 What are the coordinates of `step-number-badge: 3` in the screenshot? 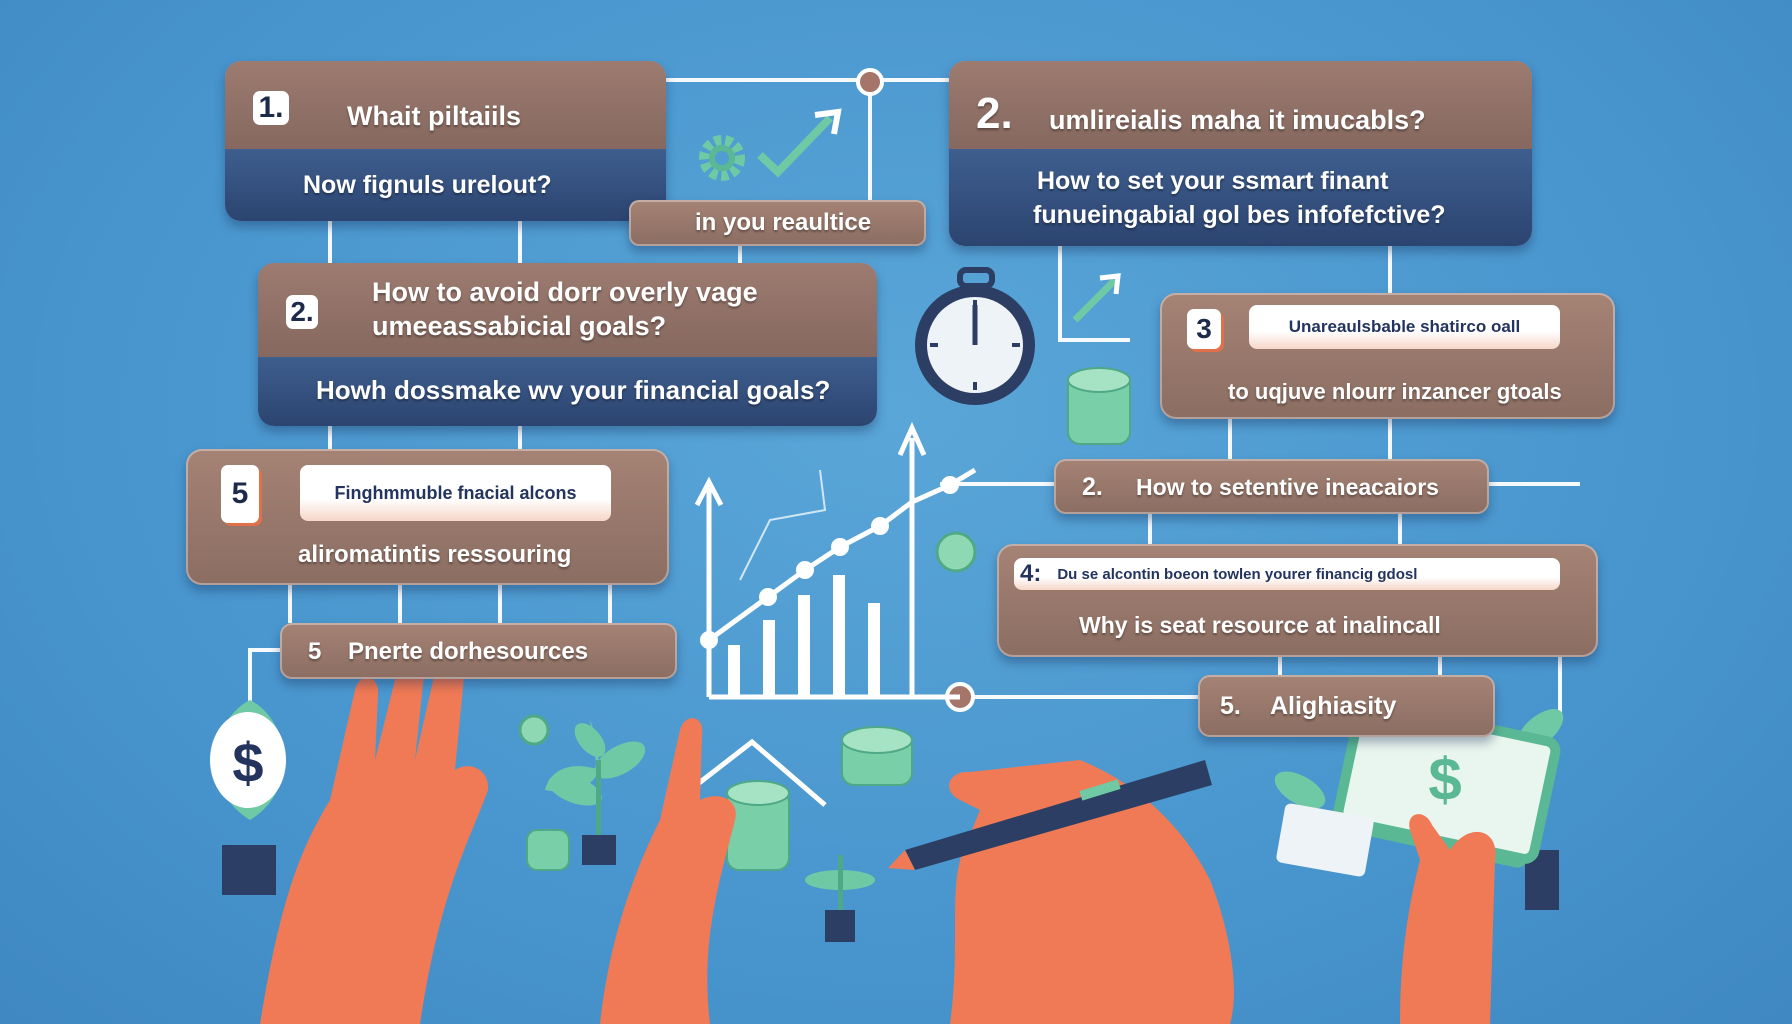 It's located at (1204, 329).